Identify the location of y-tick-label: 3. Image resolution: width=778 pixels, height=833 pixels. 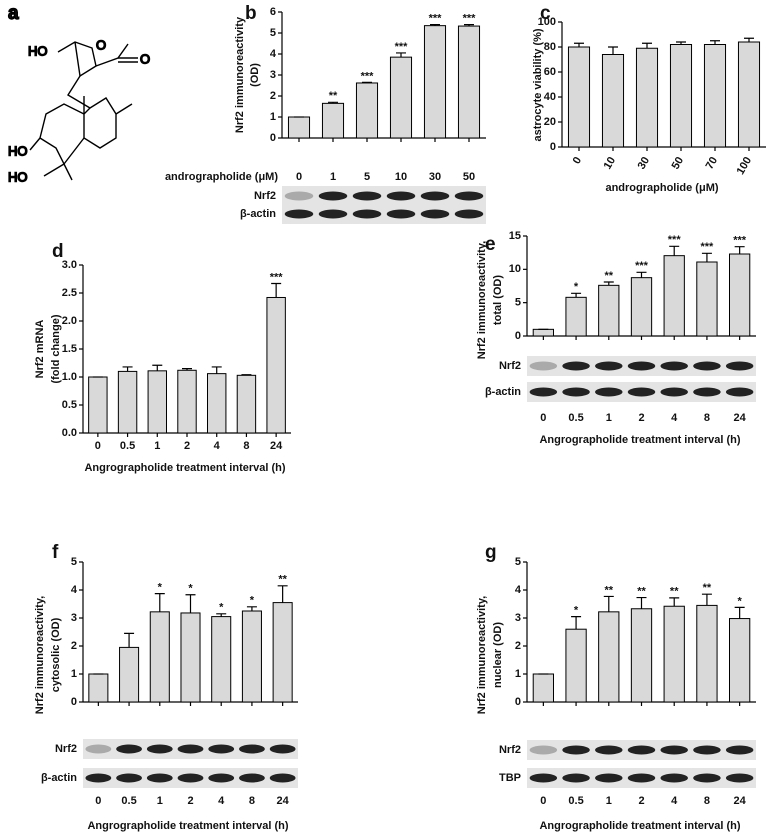
(273, 75).